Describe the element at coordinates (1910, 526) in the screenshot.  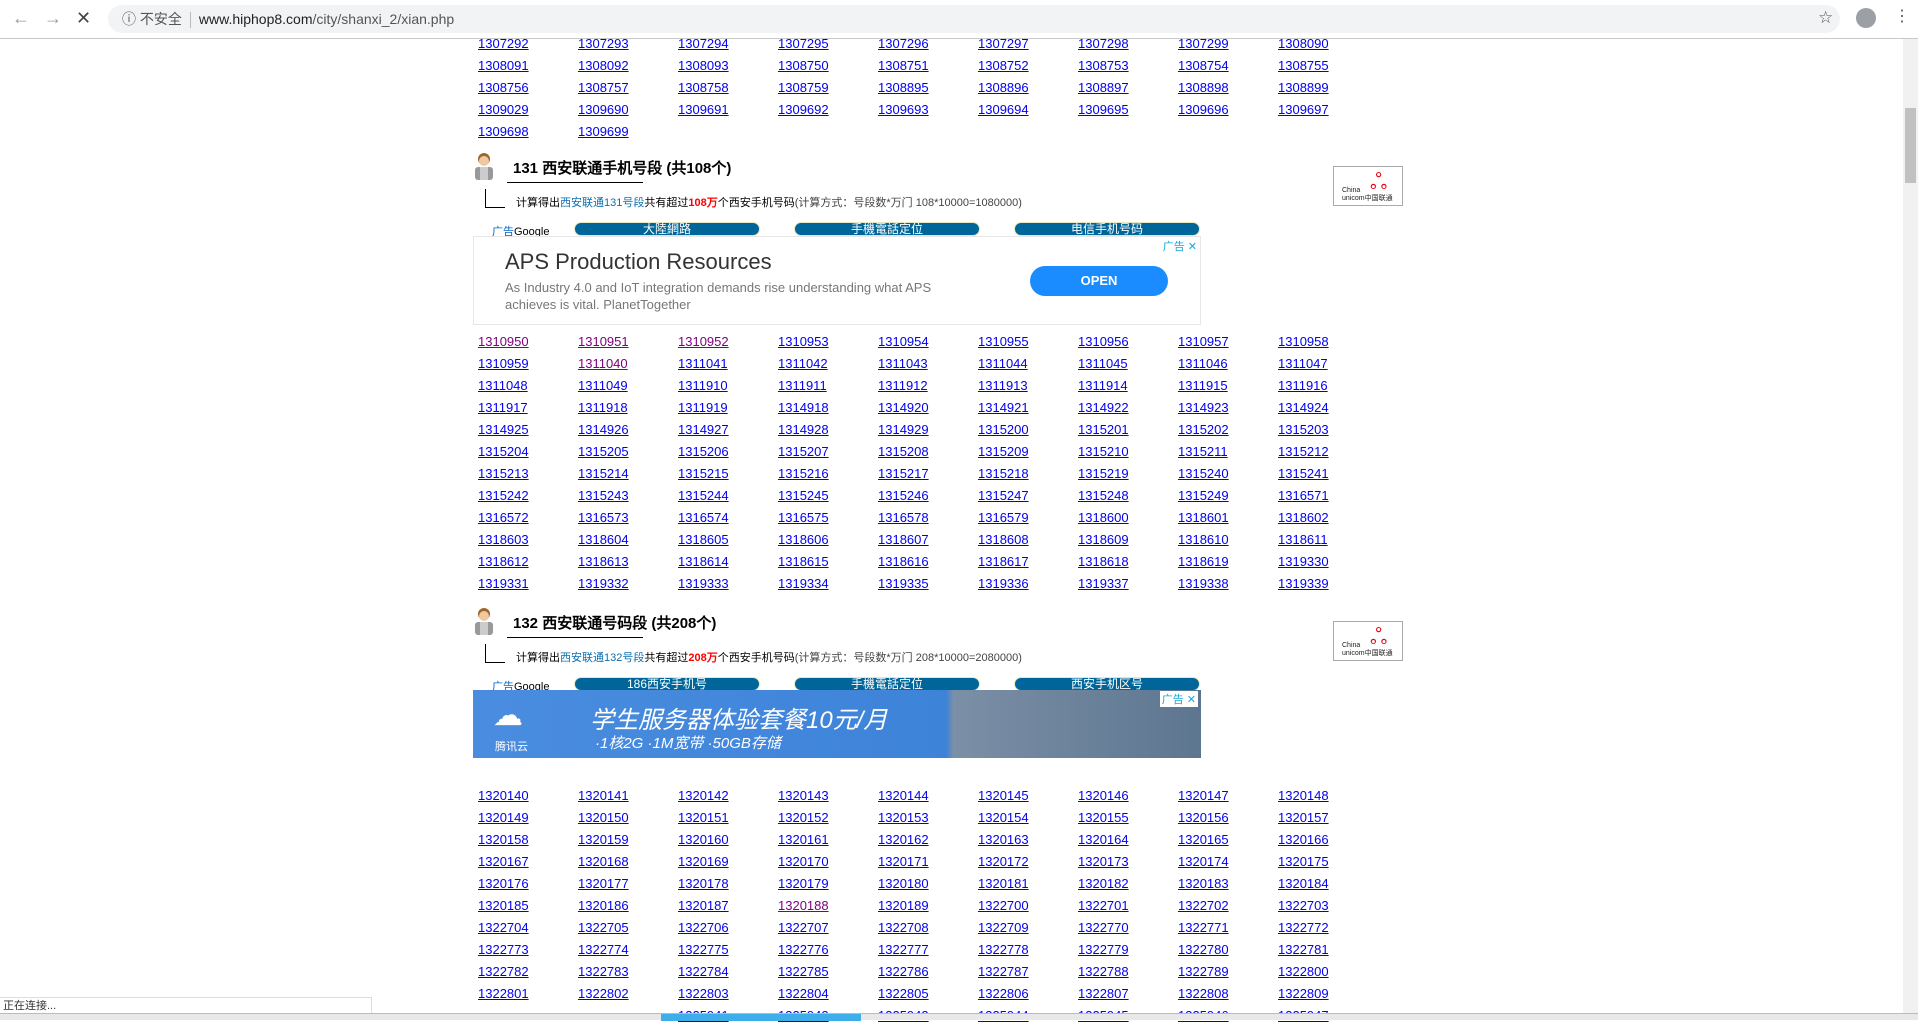
I see `vertical-scrollbar` at that location.